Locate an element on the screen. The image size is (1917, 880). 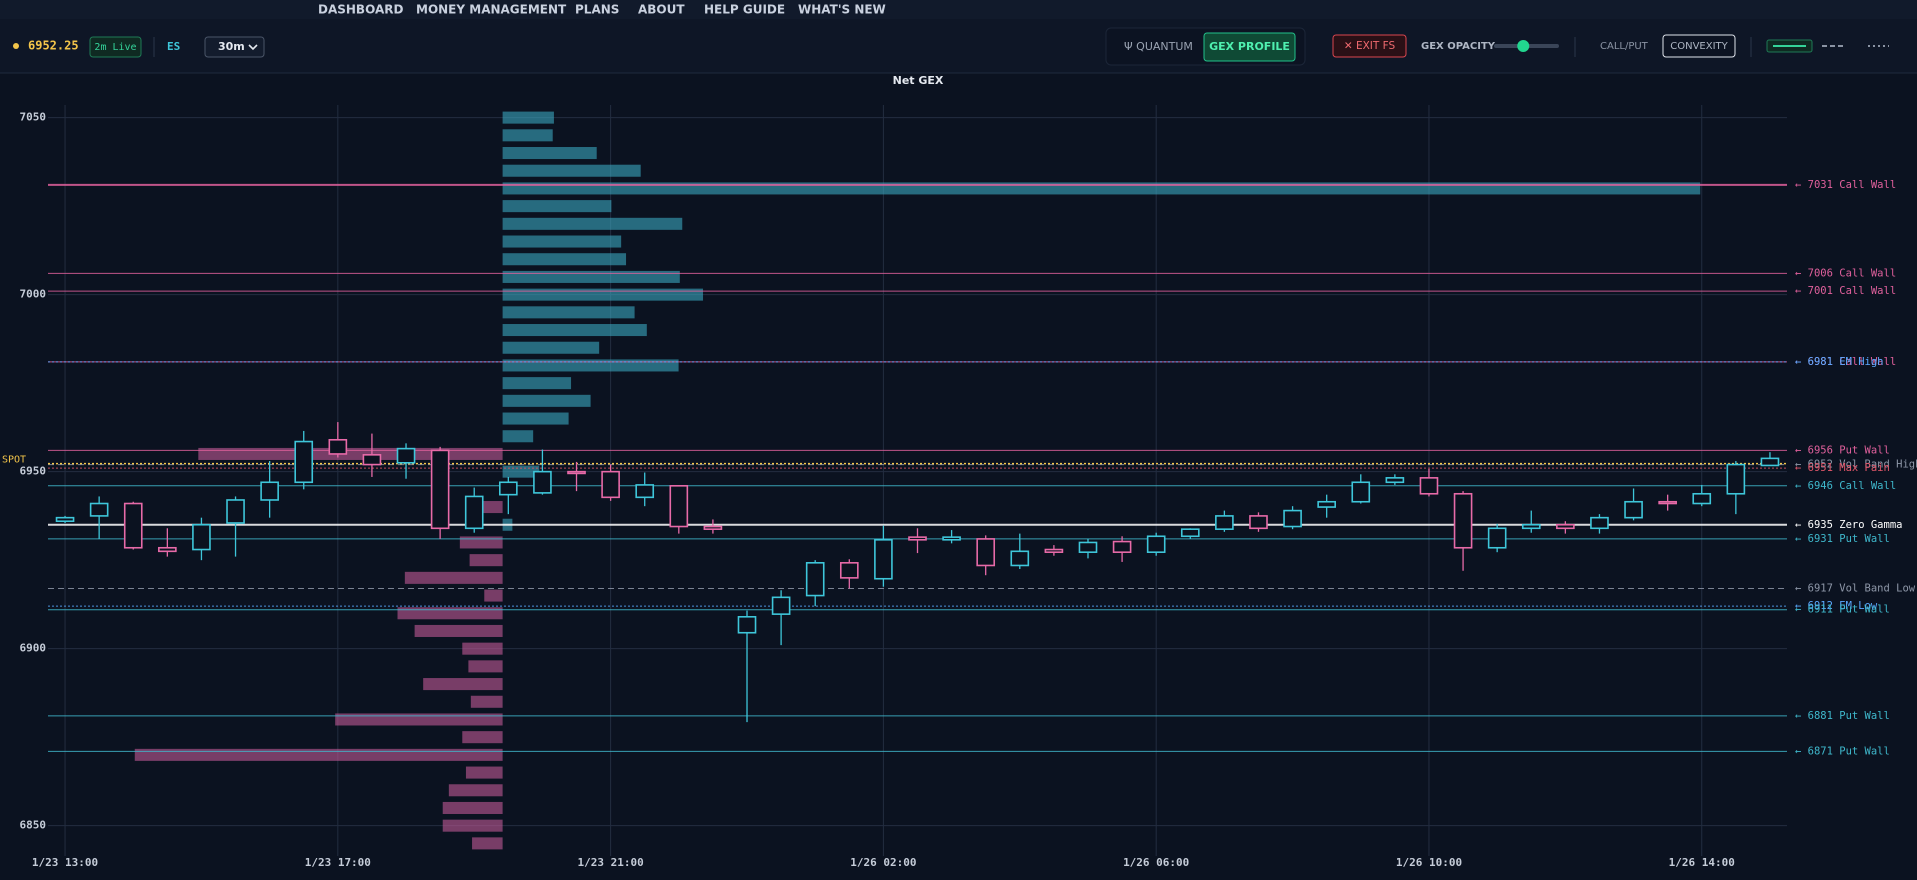
level-label: ← 6981 Call Wall is located at coordinates (1845, 362).